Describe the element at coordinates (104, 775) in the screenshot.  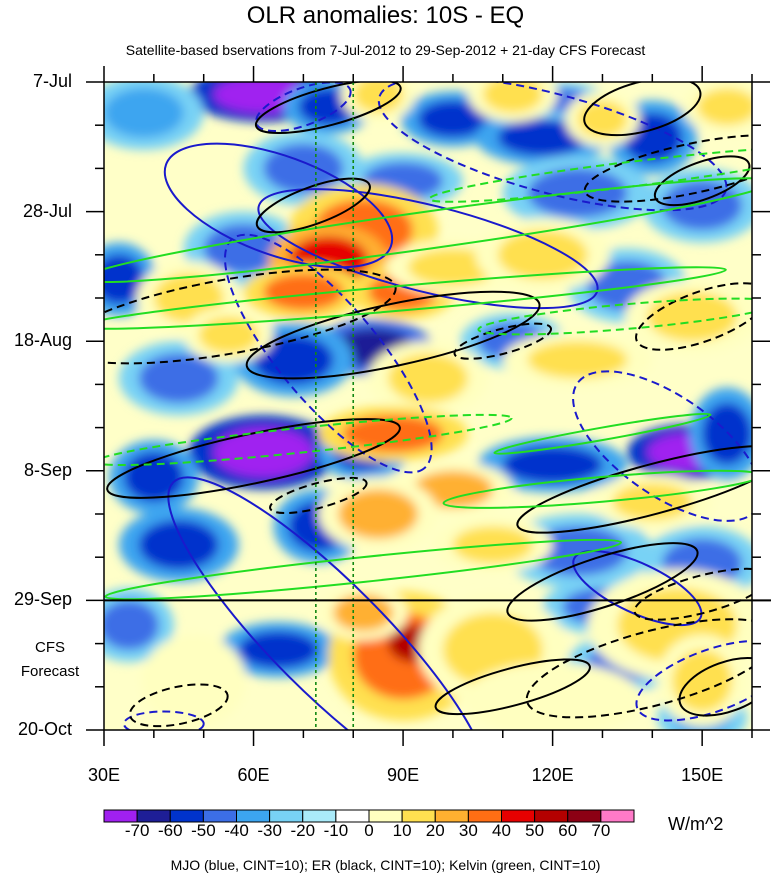
I see `x-tick-label: 30E` at that location.